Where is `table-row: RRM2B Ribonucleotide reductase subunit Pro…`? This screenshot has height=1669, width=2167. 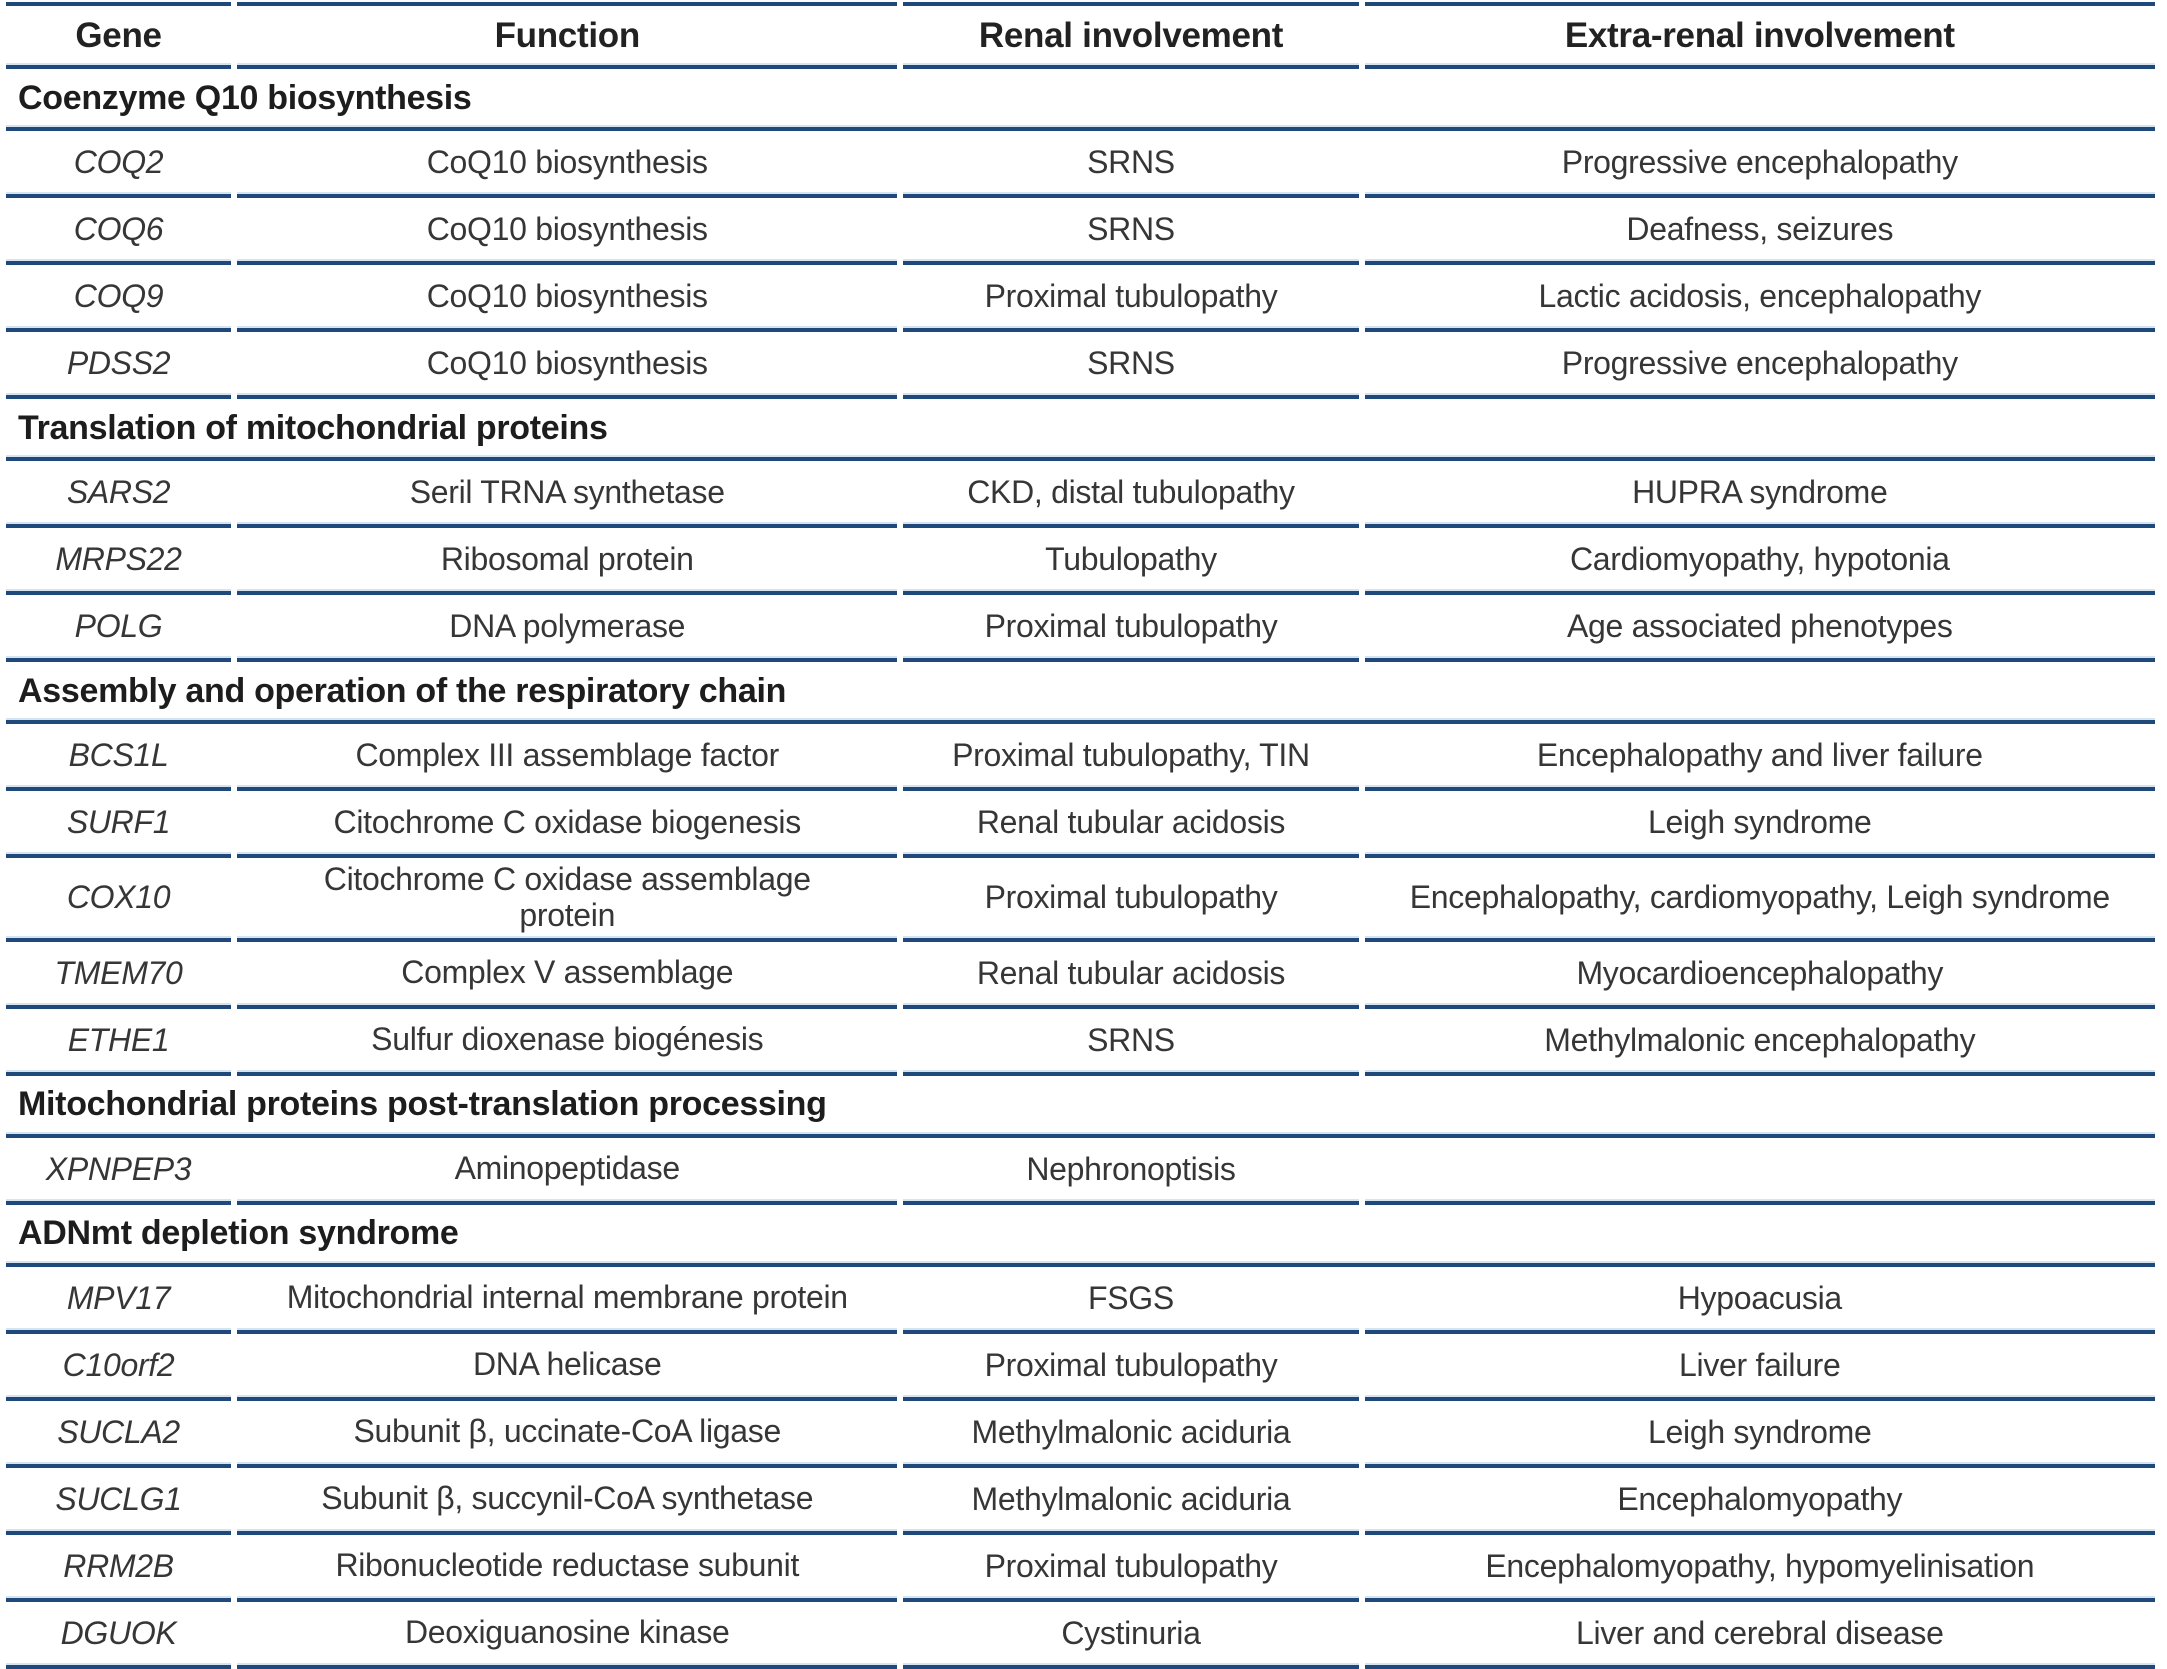 table-row: RRM2B Ribonucleotide reductase subunit Pro… is located at coordinates (1080, 1568).